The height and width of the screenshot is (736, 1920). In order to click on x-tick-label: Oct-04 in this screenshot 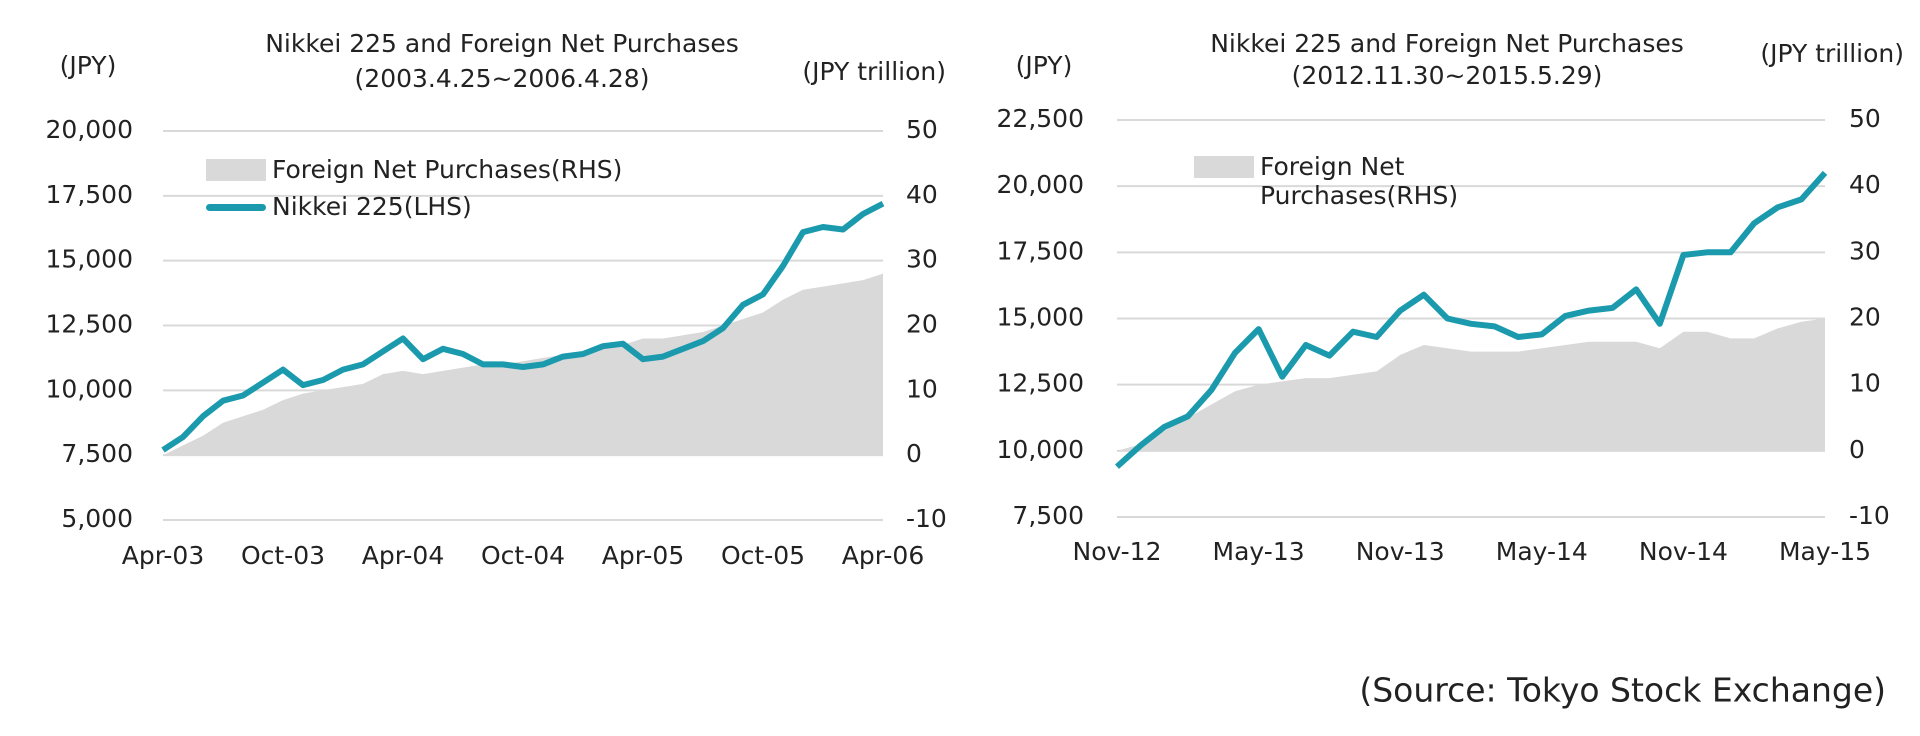, I will do `click(523, 555)`.